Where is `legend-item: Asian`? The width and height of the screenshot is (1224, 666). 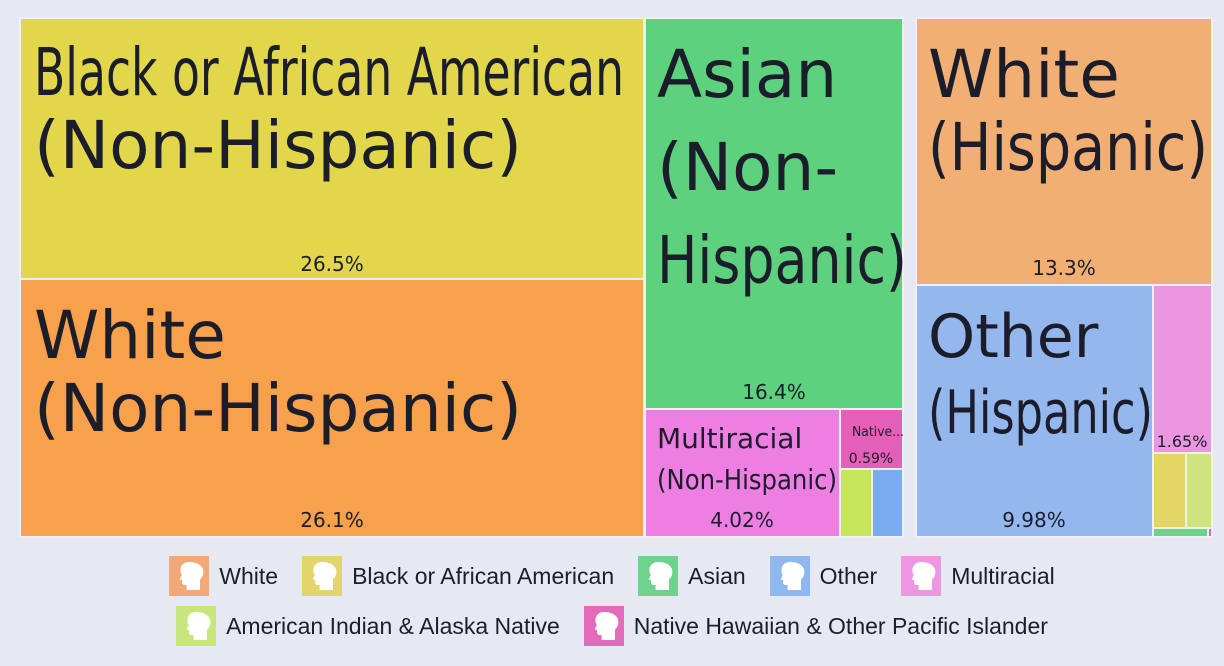
legend-item: Asian is located at coordinates (692, 576).